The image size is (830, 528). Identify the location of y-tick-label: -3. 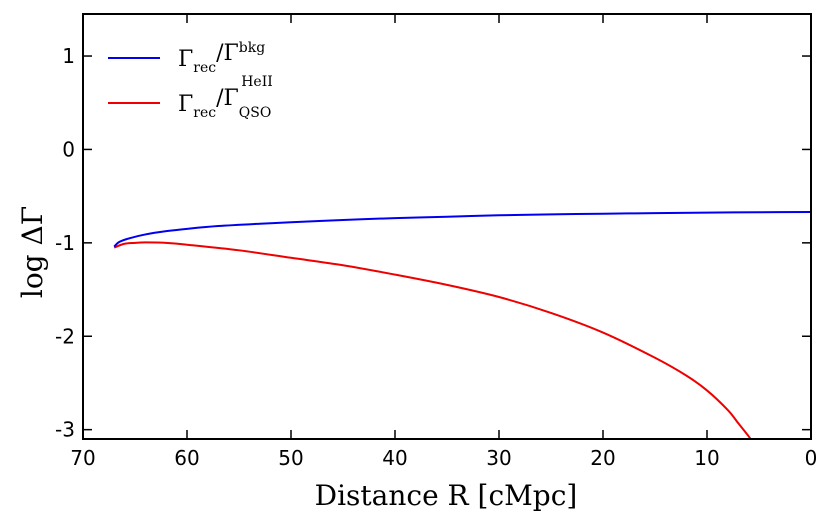
(65, 430).